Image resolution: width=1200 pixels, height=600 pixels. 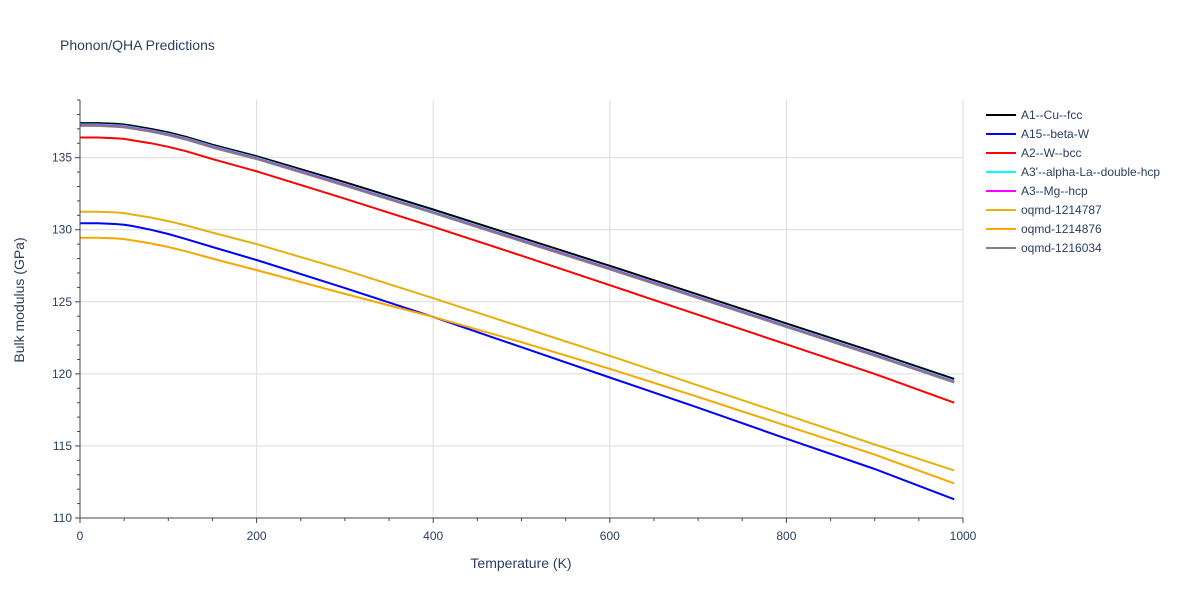 What do you see at coordinates (62, 302) in the screenshot?
I see `y-tick-label: 125` at bounding box center [62, 302].